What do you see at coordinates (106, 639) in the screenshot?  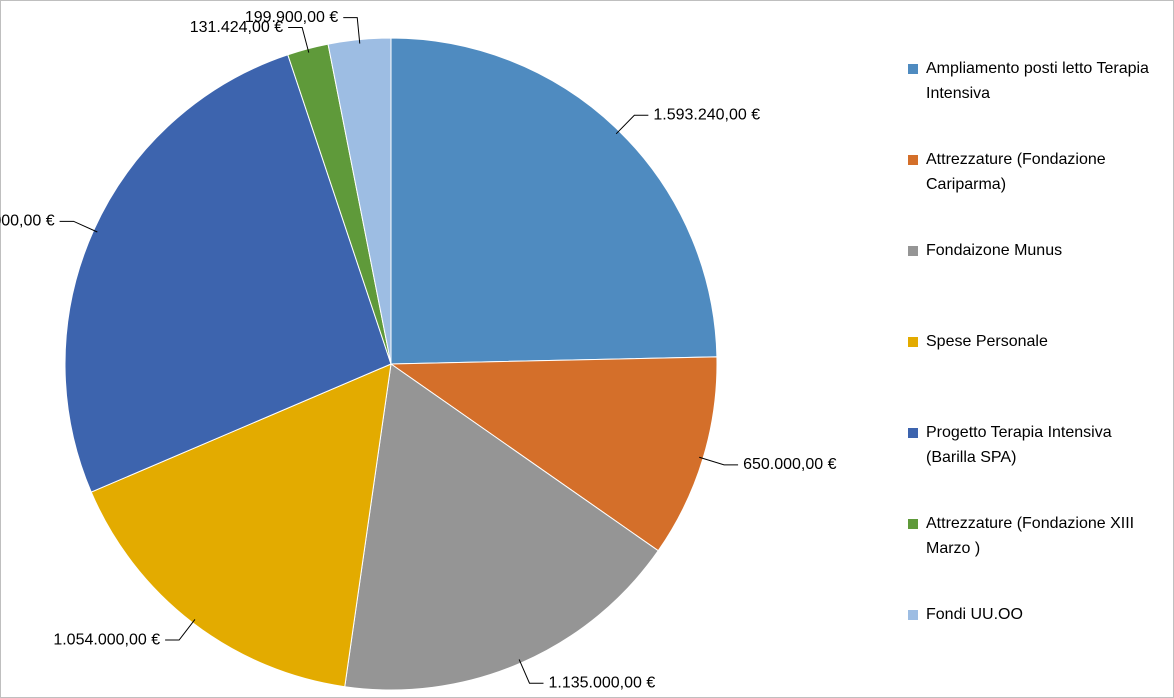 I see `data-label: 1.054.000,00 €` at bounding box center [106, 639].